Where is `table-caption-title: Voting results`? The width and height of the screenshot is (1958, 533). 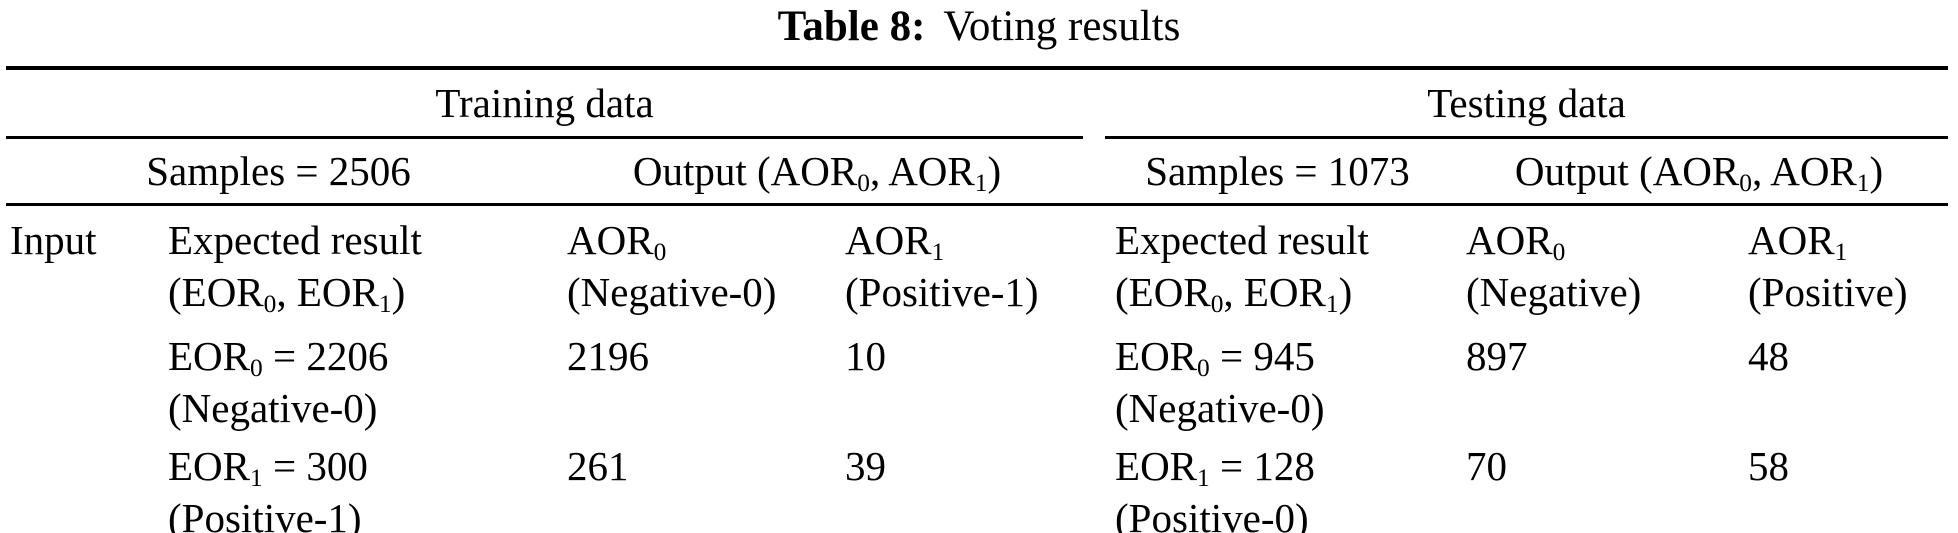 table-caption-title: Voting results is located at coordinates (1062, 26).